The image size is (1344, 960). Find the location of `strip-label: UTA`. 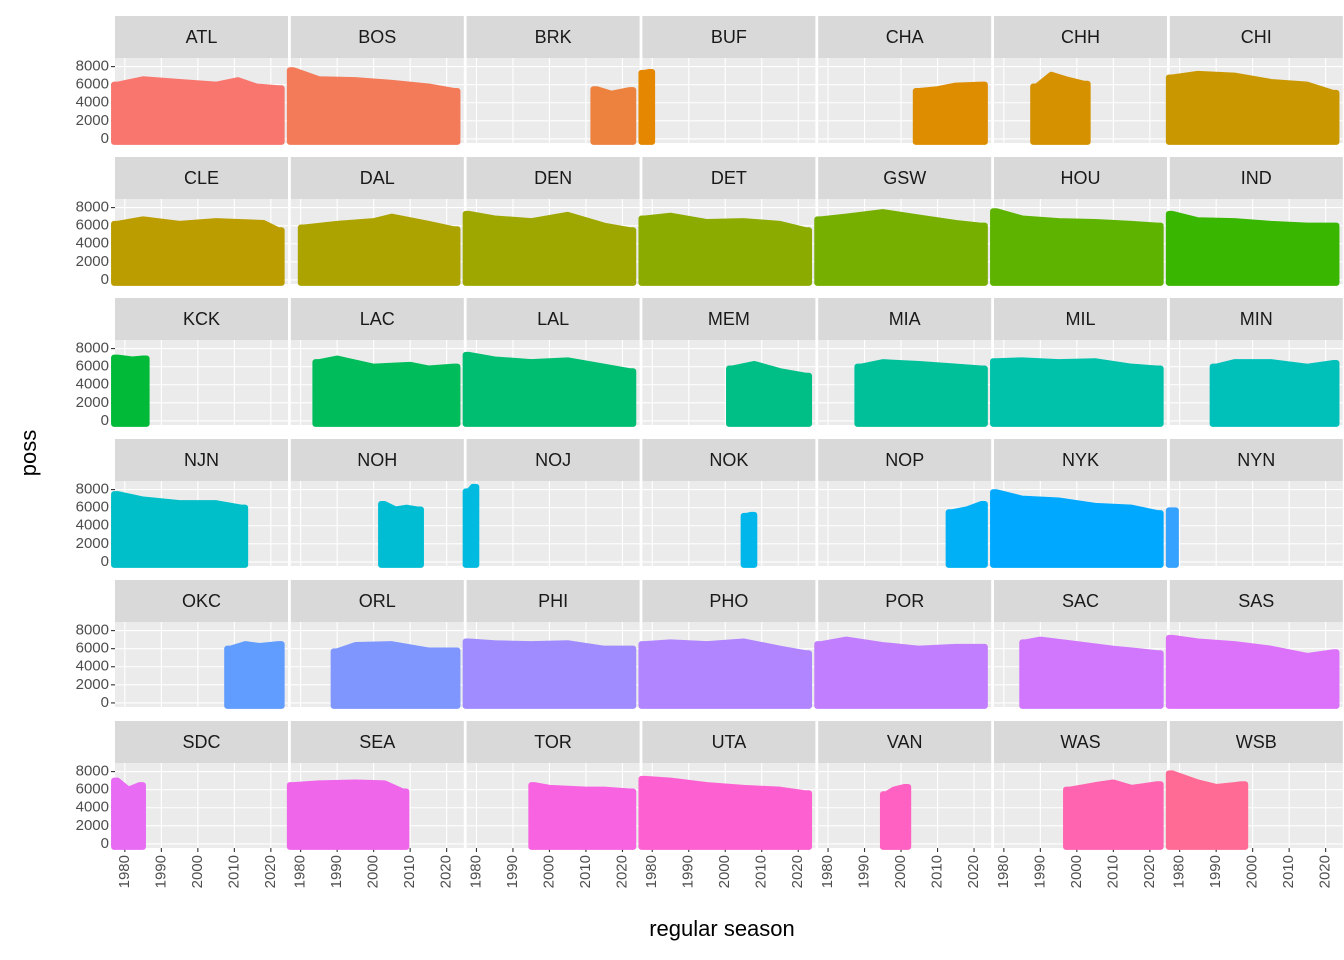

strip-label: UTA is located at coordinates (729, 742).